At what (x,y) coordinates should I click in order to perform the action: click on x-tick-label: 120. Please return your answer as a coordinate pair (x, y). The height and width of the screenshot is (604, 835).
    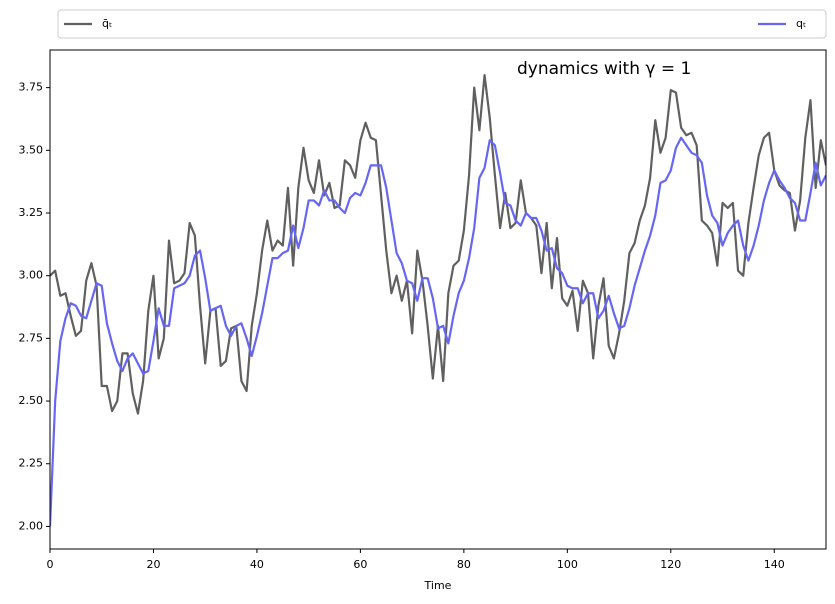
    Looking at the image, I should click on (670, 564).